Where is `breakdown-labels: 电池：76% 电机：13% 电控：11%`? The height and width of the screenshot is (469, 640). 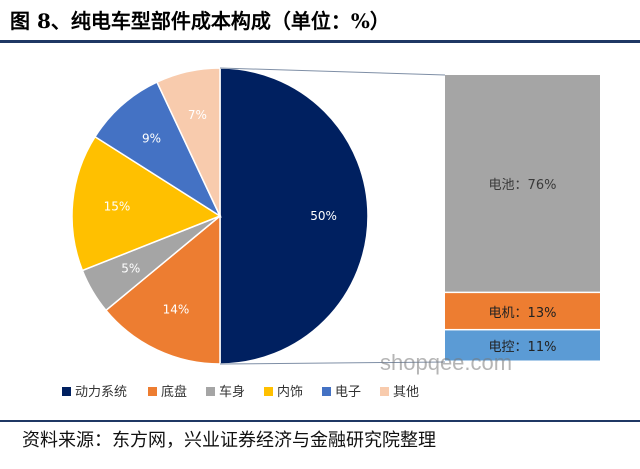
breakdown-labels: 电池：76% 电机：13% 电控：11% is located at coordinates (523, 266).